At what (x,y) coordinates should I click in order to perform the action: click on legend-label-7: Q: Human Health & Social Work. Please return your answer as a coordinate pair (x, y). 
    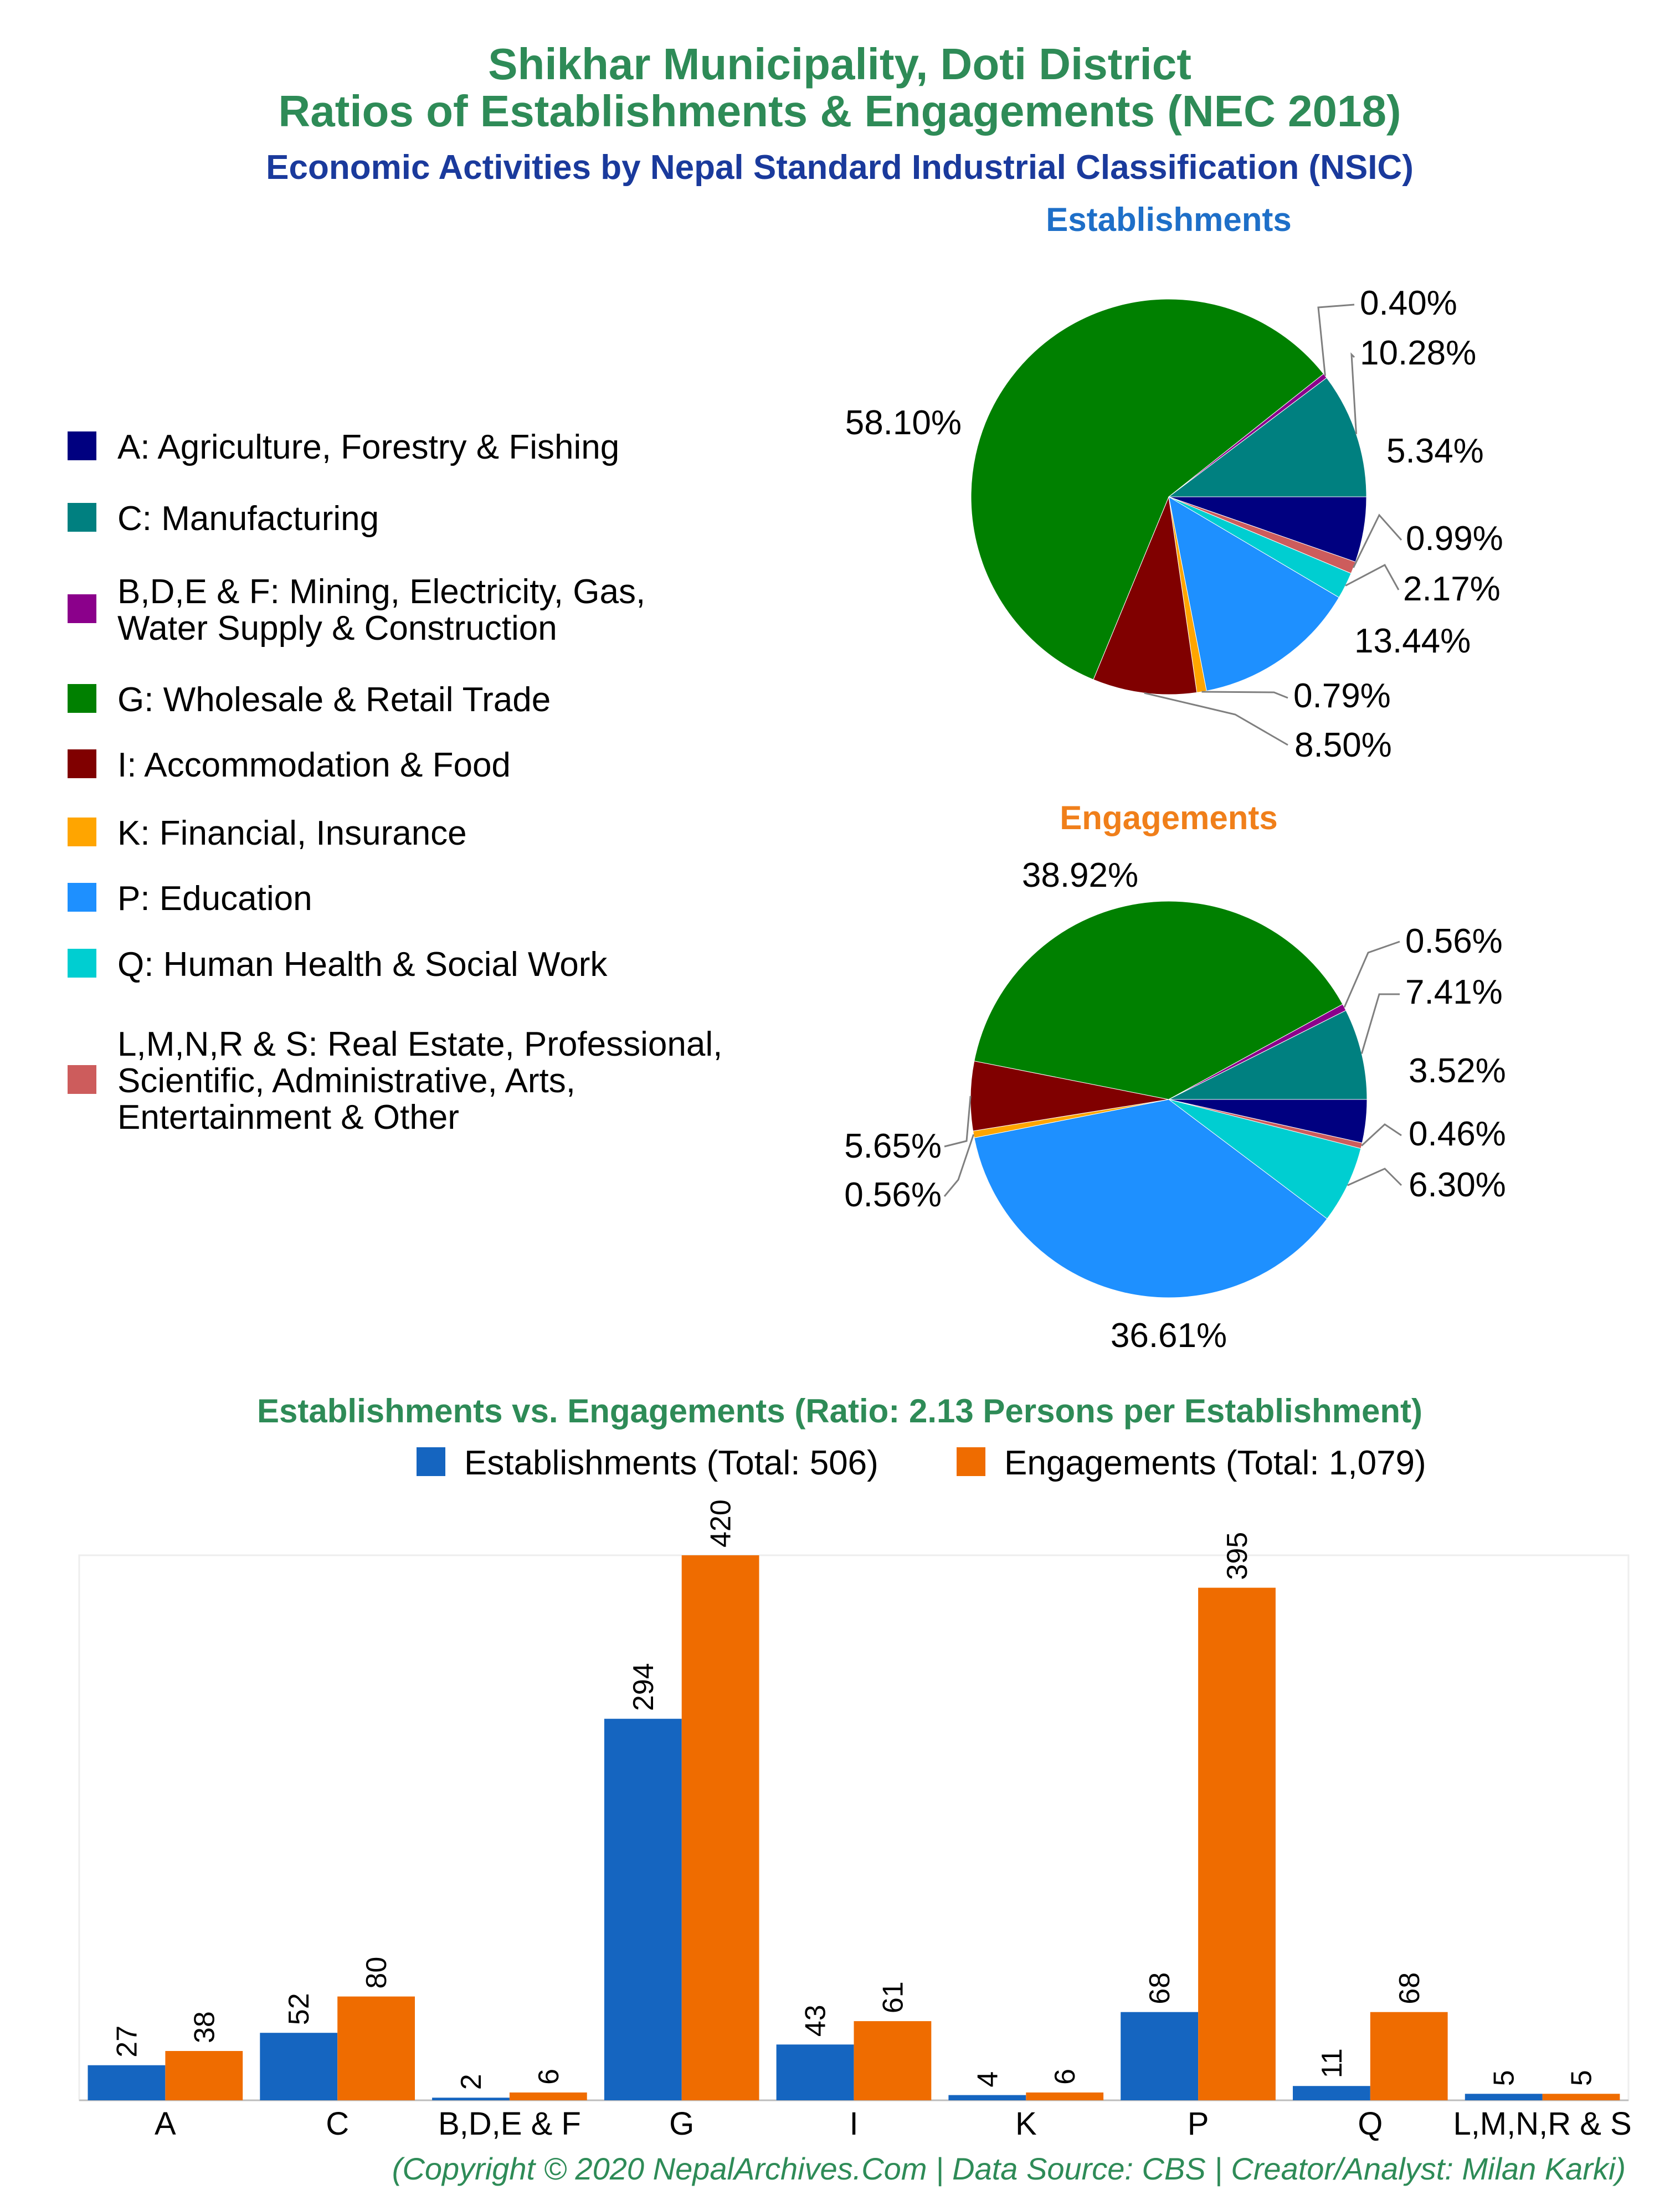
    Looking at the image, I should click on (362, 964).